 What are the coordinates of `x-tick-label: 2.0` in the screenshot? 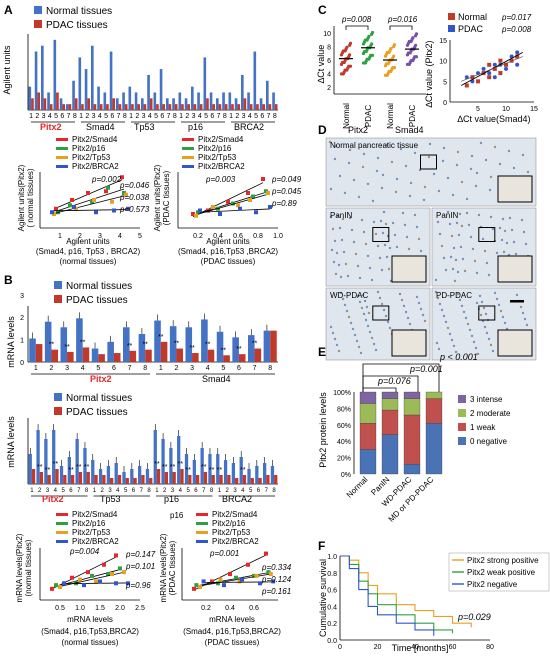 It's located at (120, 608).